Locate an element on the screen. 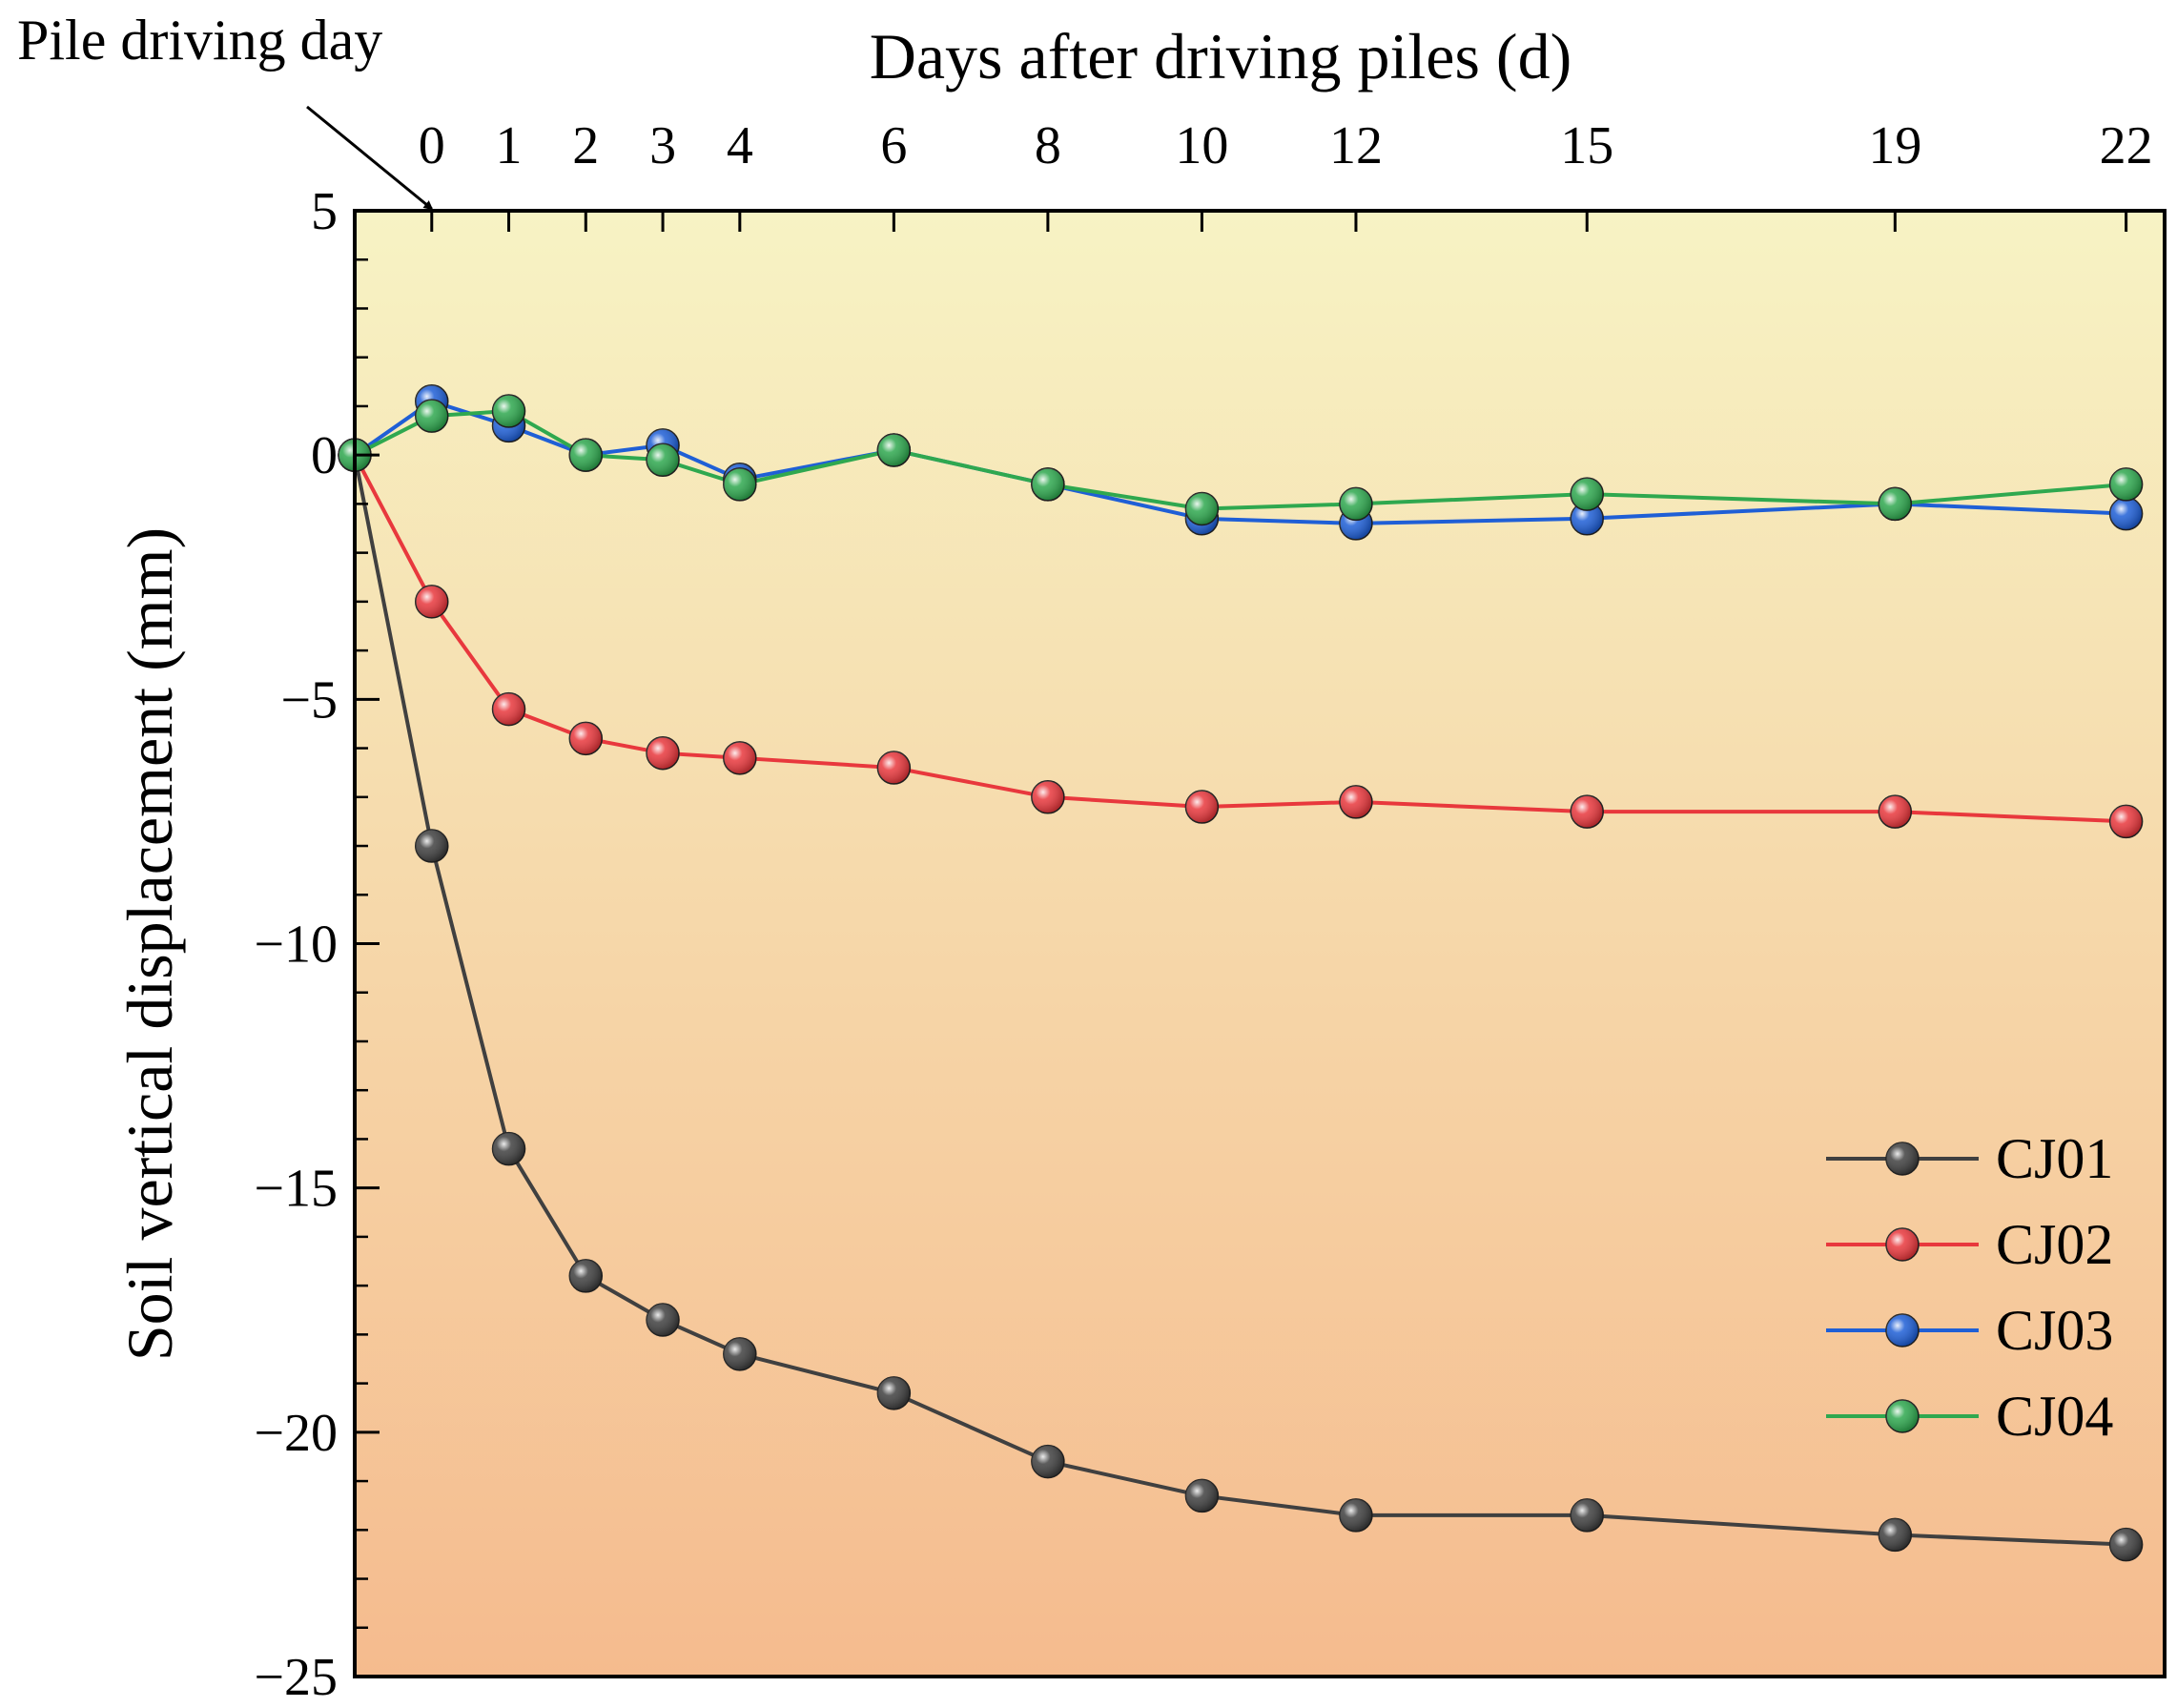 This screenshot has width=2177, height=1708. legend-label-cj02: CJ02 is located at coordinates (2054, 1244).